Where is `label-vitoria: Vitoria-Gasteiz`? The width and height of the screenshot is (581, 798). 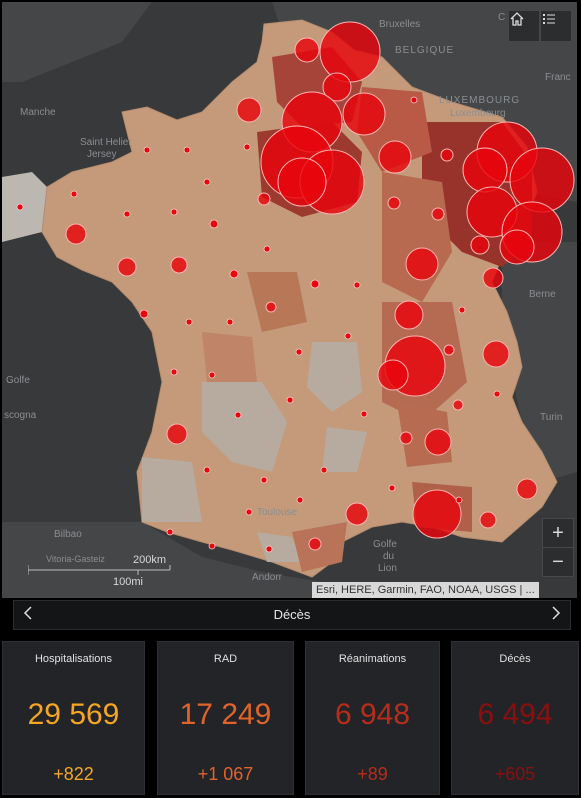
label-vitoria: Vitoria-Gasteiz is located at coordinates (75, 559).